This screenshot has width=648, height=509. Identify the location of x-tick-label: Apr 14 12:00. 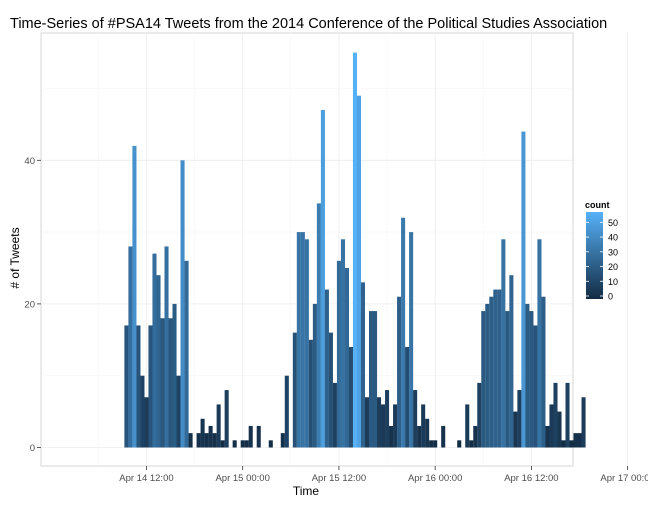
(146, 478).